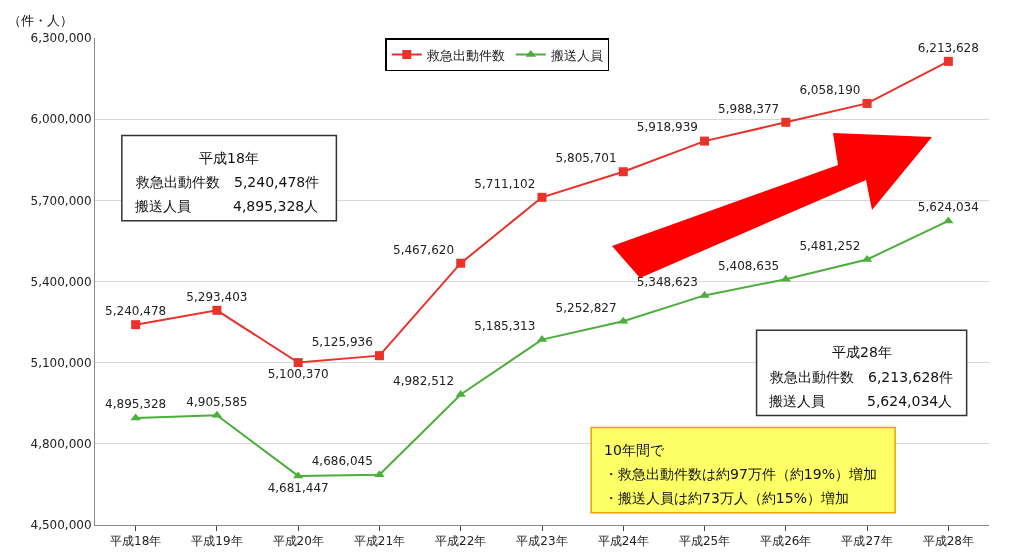 This screenshot has width=1009, height=555. What do you see at coordinates (40, 20) in the screenshot?
I see `y-axis-title: （件・人）` at bounding box center [40, 20].